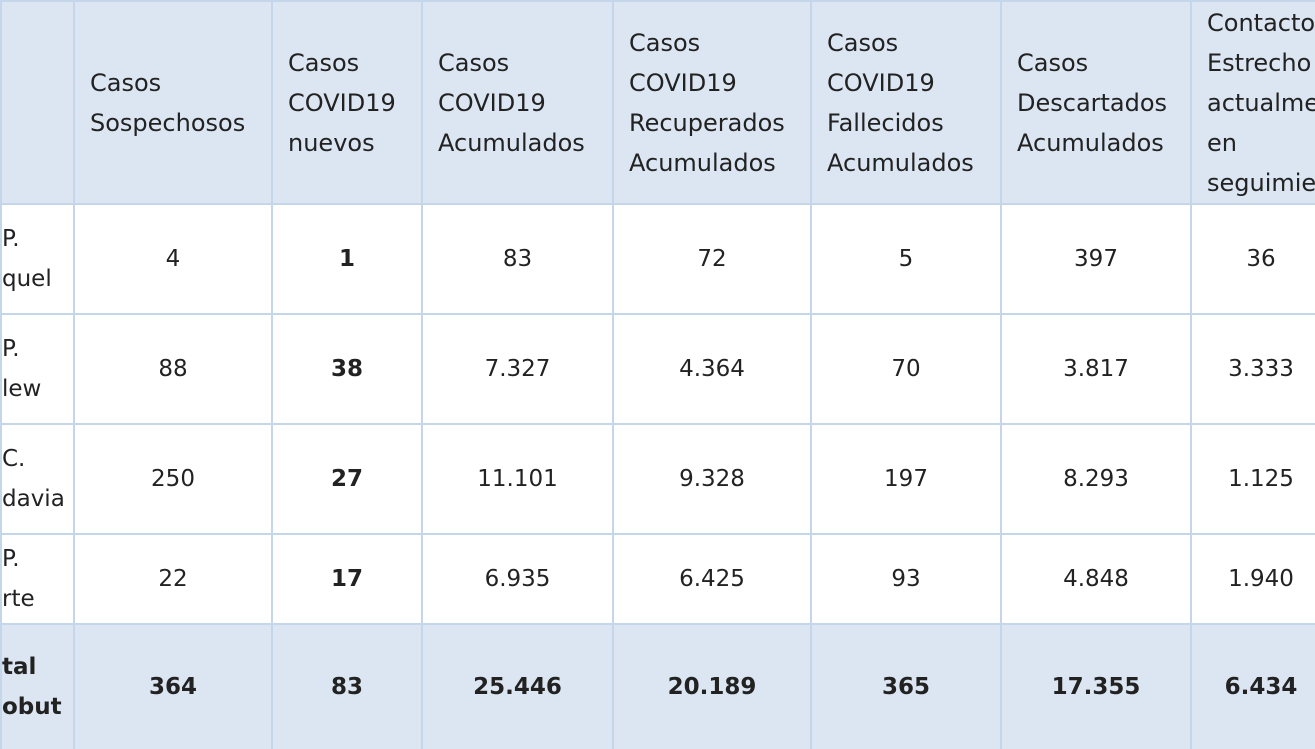  What do you see at coordinates (1252, 686) in the screenshot?
I see `cell: 6.434` at bounding box center [1252, 686].